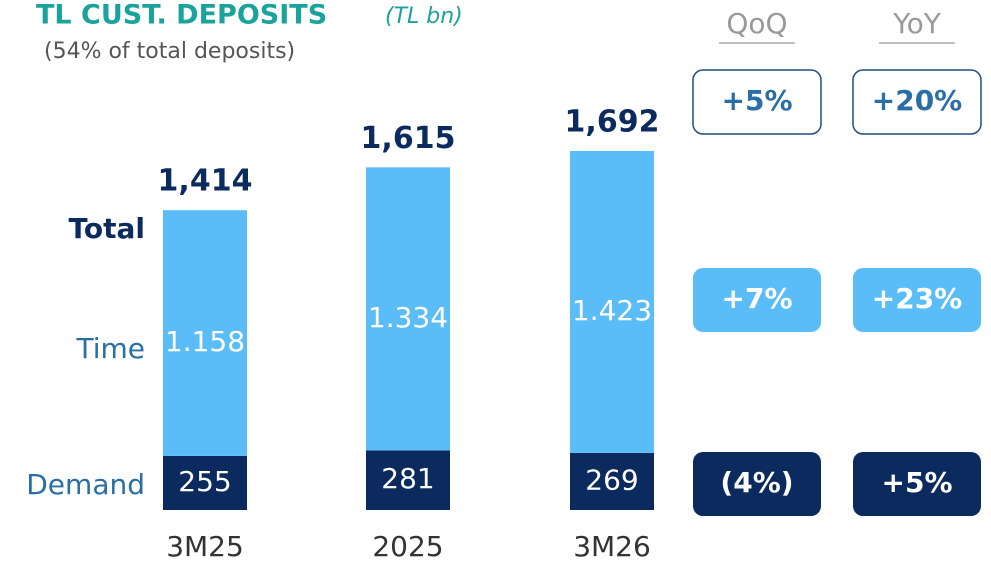  What do you see at coordinates (205, 341) in the screenshot?
I see `value-label: 1.158` at bounding box center [205, 341].